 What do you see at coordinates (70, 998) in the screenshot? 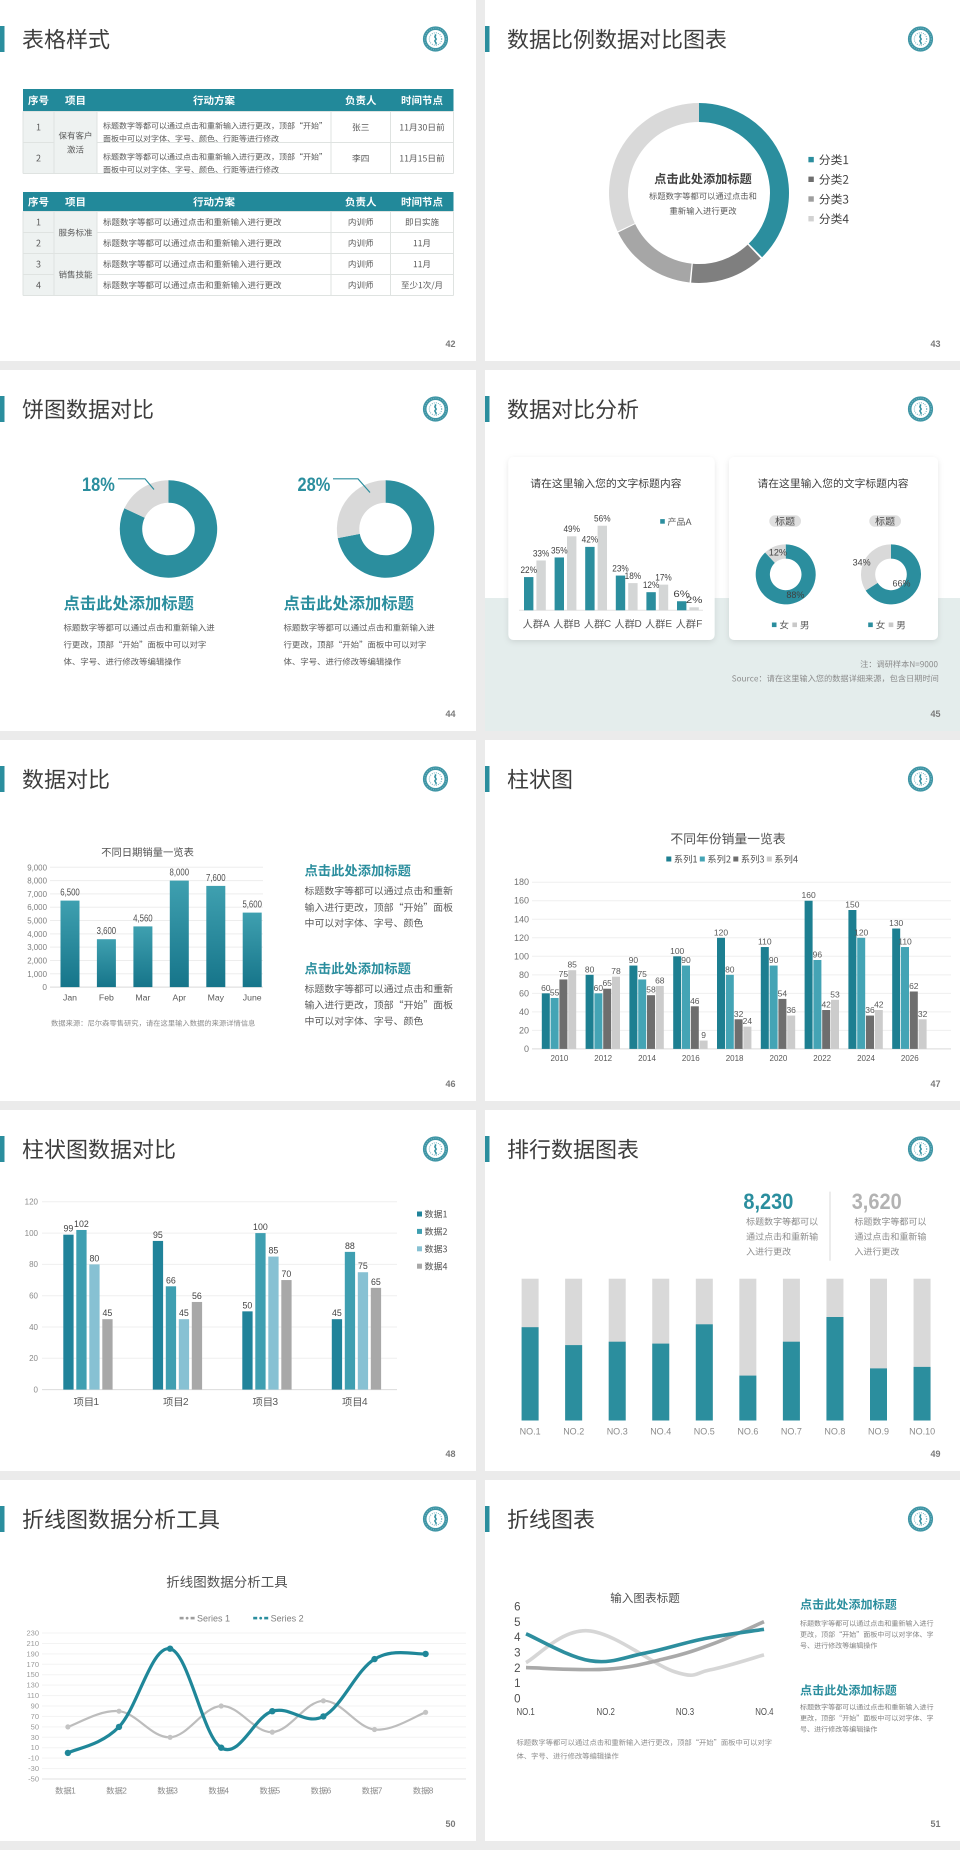
I see `svg-text: Jan` at bounding box center [70, 998].